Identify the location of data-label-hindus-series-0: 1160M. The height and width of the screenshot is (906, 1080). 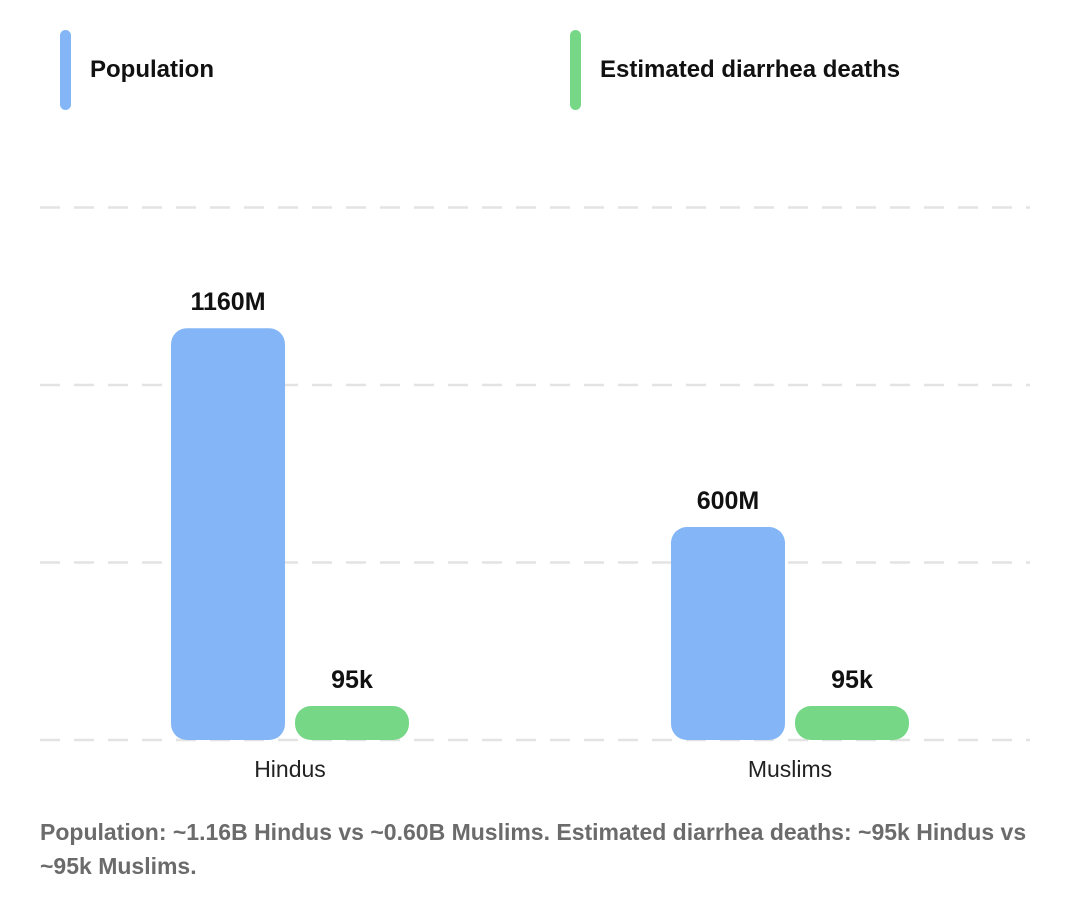
(227, 302).